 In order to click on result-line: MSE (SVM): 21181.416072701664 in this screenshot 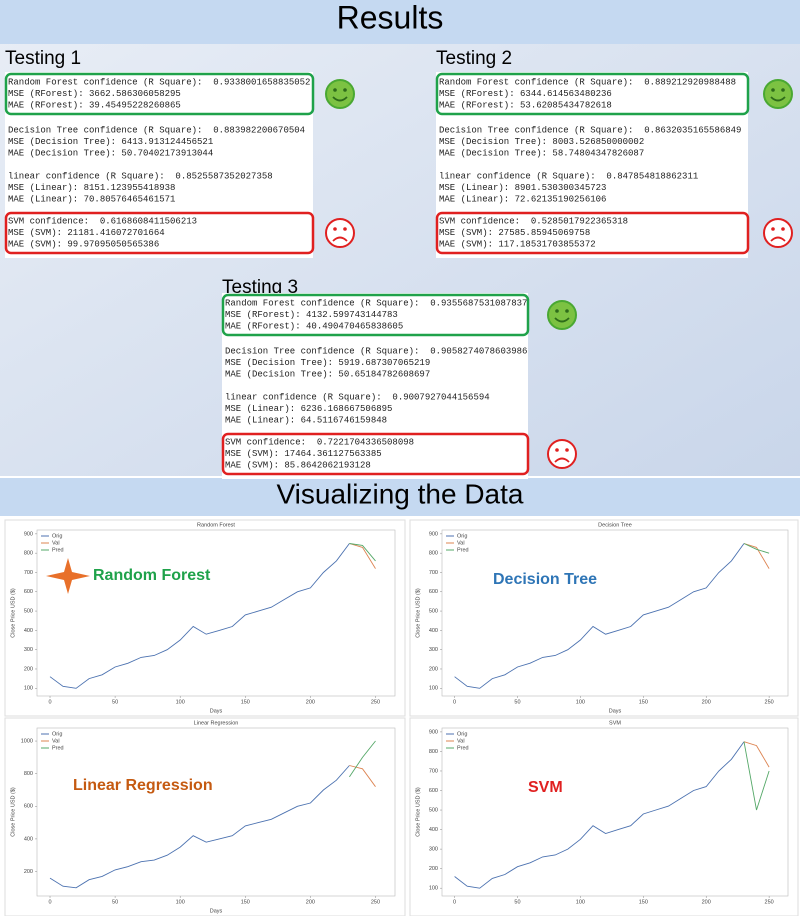, I will do `click(86, 233)`.